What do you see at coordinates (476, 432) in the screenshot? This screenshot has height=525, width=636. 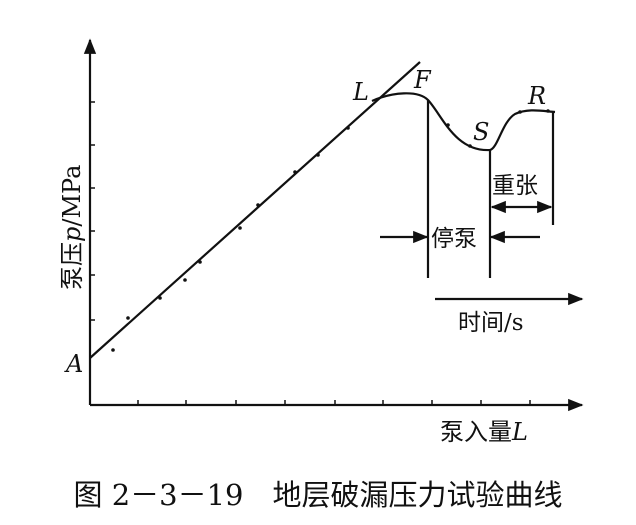 I see `label-part: 泵入量` at bounding box center [476, 432].